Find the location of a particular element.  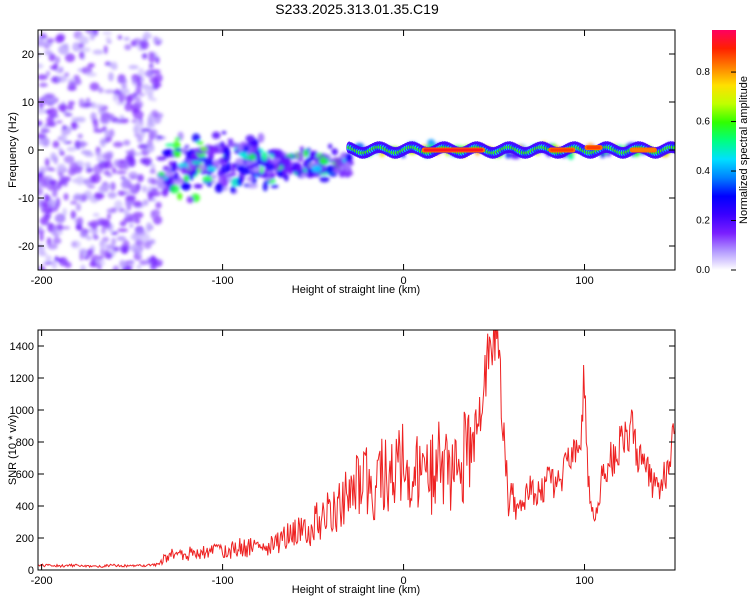

spectrogram-y-tick-label: 0 is located at coordinates (31, 151).